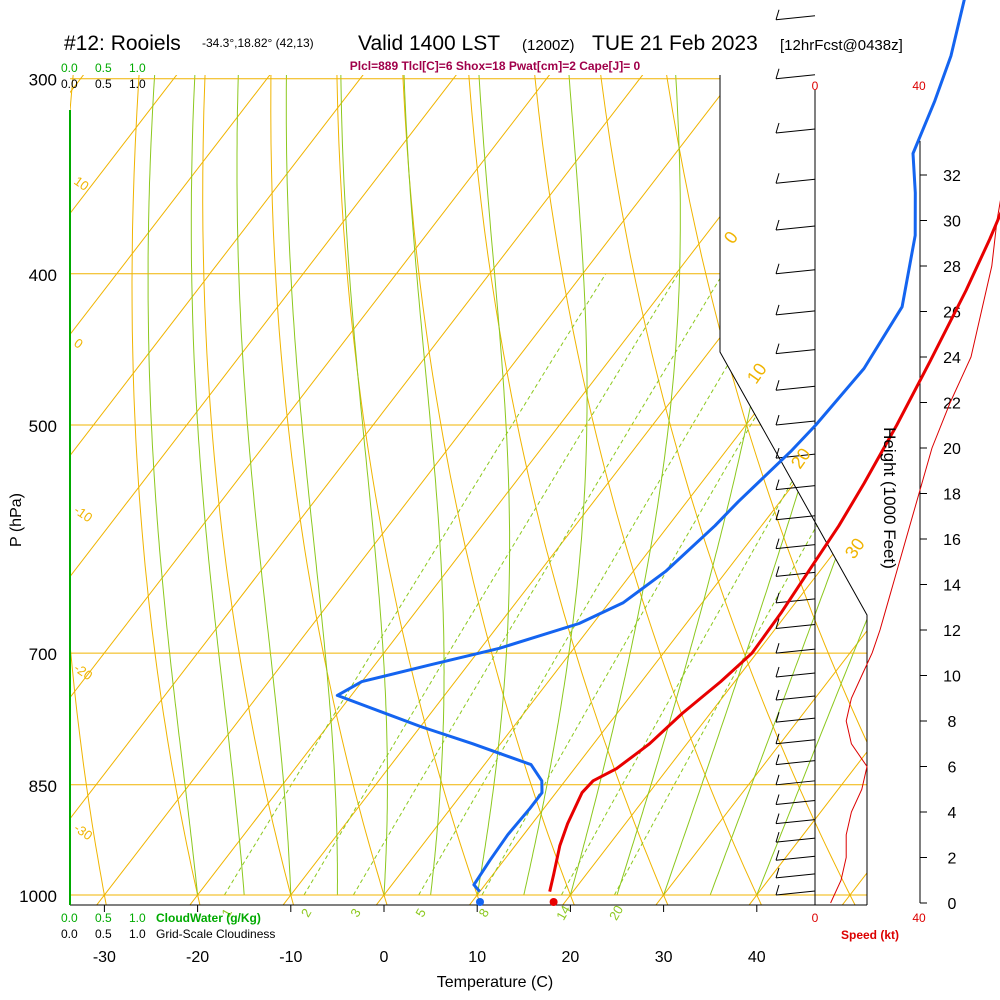 Image resolution: width=1000 pixels, height=1000 pixels. What do you see at coordinates (208, 918) in the screenshot?
I see `cloud-water-label: CloudWater (g/Kg)` at bounding box center [208, 918].